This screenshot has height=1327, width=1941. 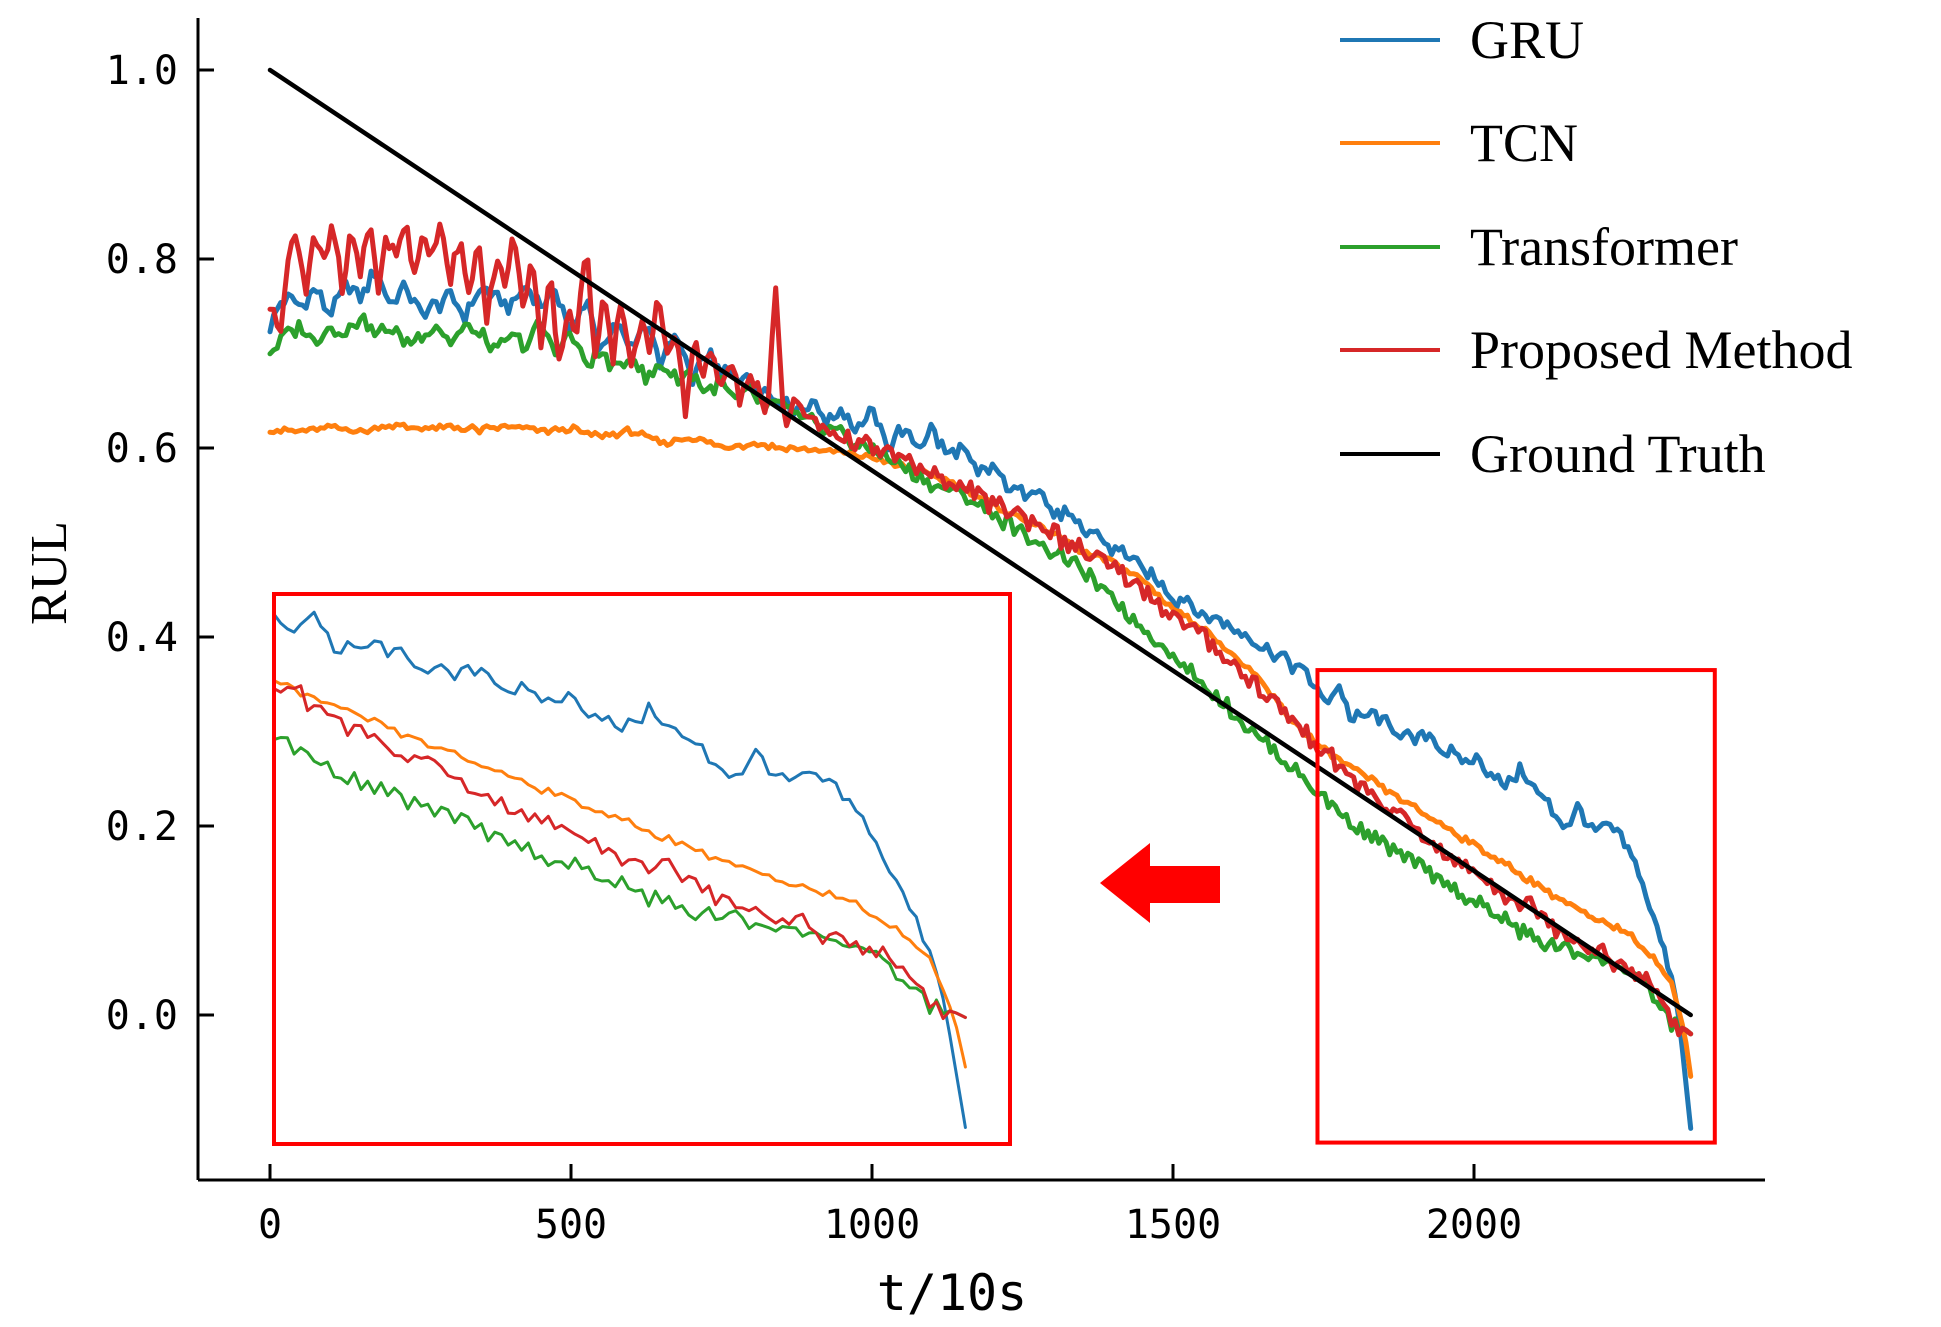 I want to click on legend-label: Transformer, so click(x=1604, y=247).